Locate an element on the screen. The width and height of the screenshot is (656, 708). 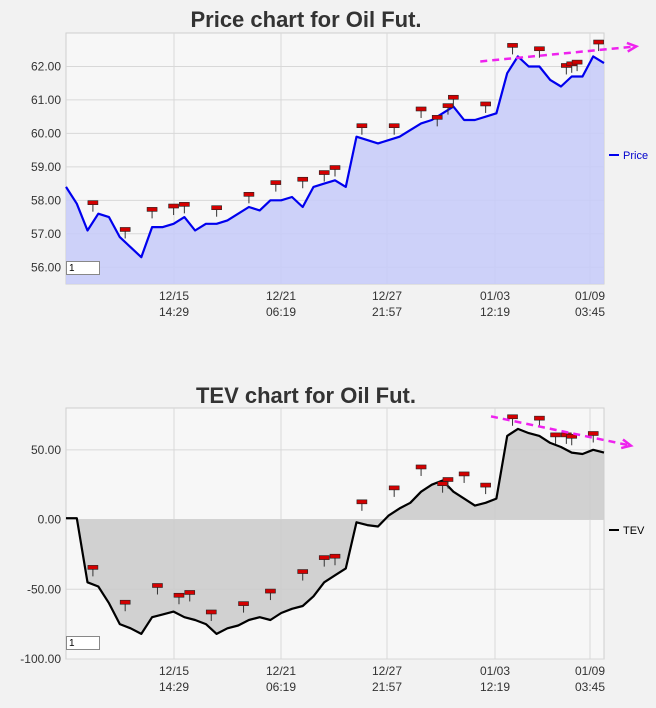
legend: TEV is located at coordinates (627, 531).